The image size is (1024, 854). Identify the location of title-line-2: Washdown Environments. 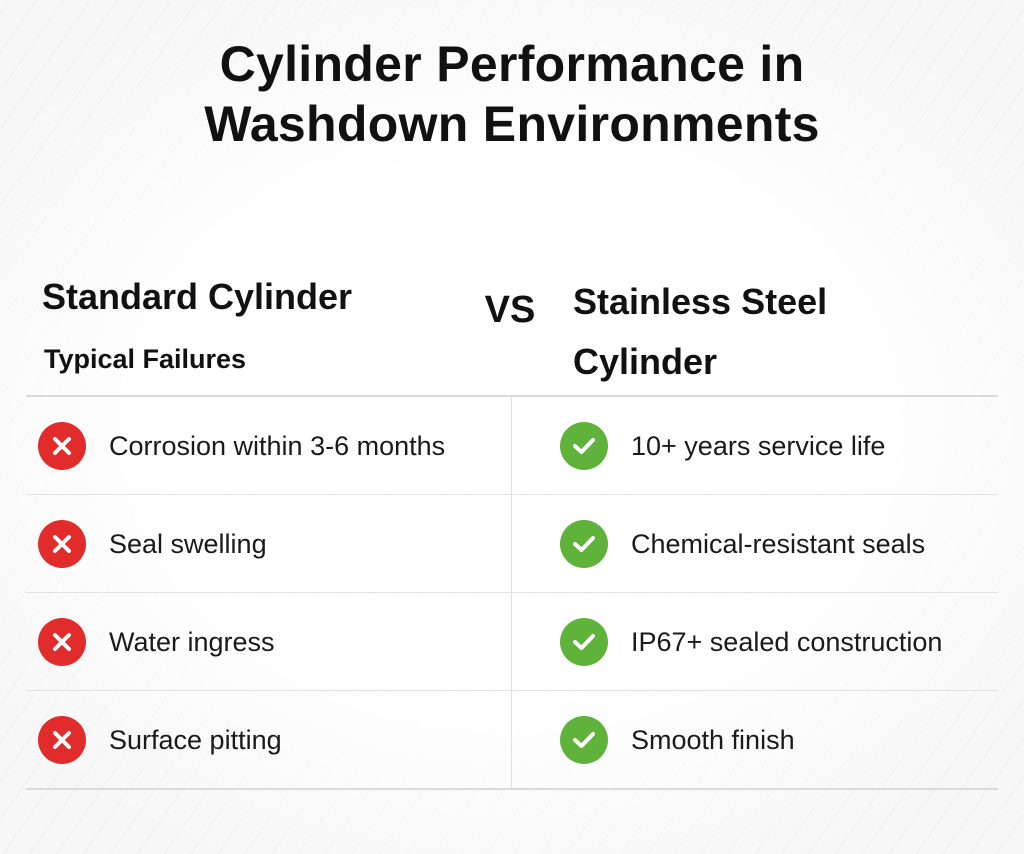
(512, 124).